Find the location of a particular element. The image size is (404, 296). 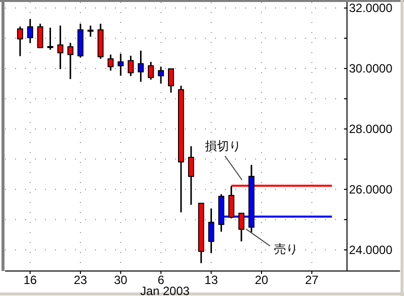

x-tick-label: 27 is located at coordinates (312, 280).